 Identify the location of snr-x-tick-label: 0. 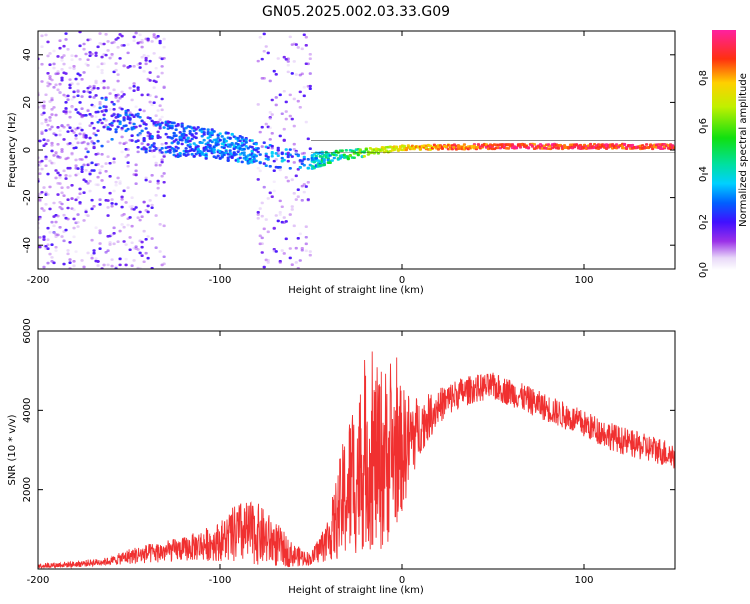
(402, 580).